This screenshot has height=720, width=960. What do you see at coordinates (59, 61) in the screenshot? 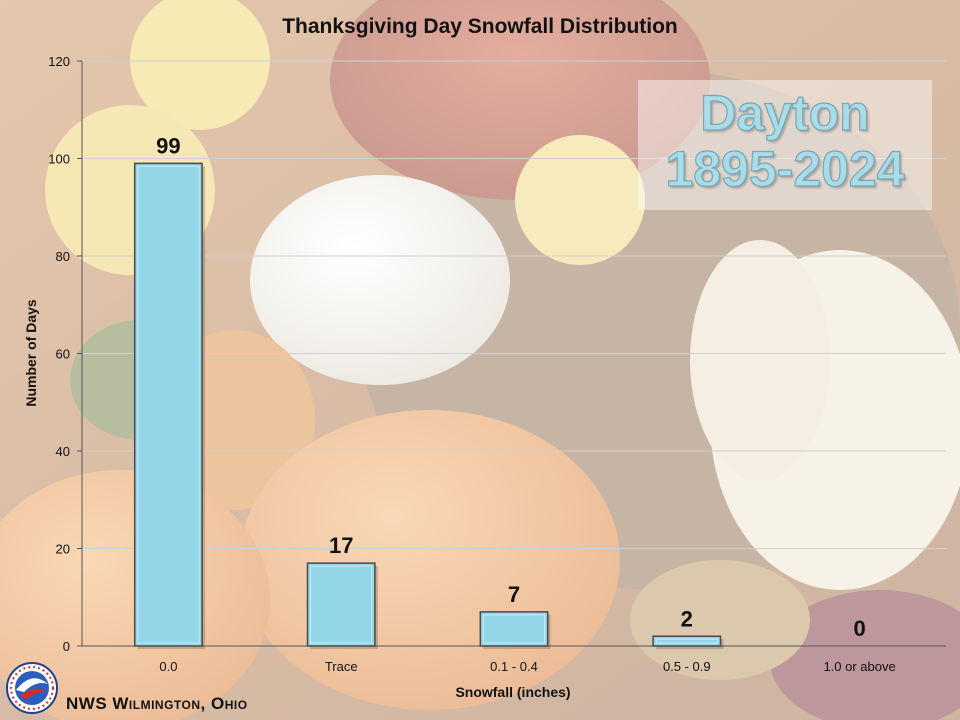
I see `y-tick-label: 120` at bounding box center [59, 61].